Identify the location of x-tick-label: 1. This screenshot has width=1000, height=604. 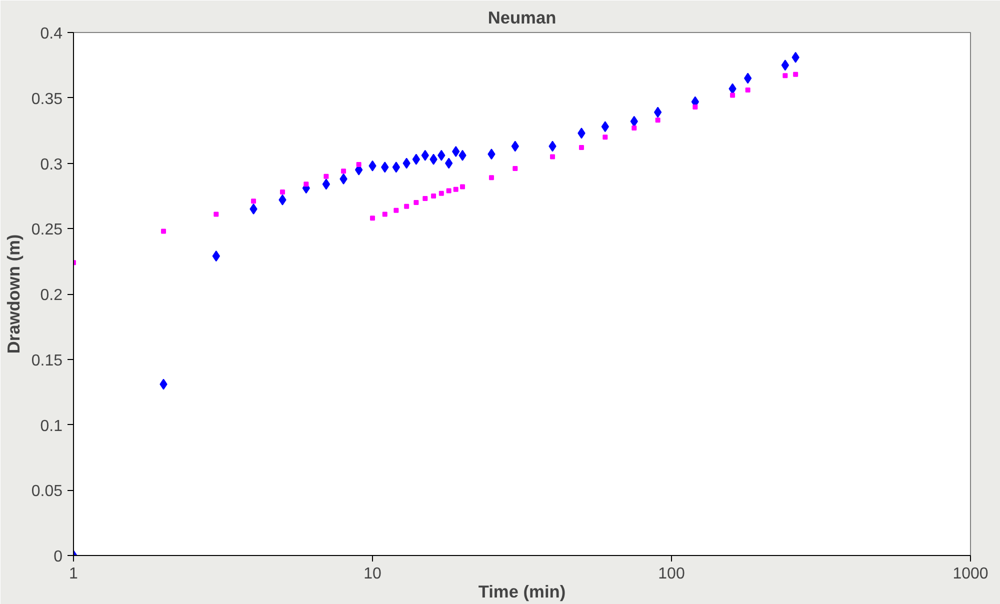
(73, 574).